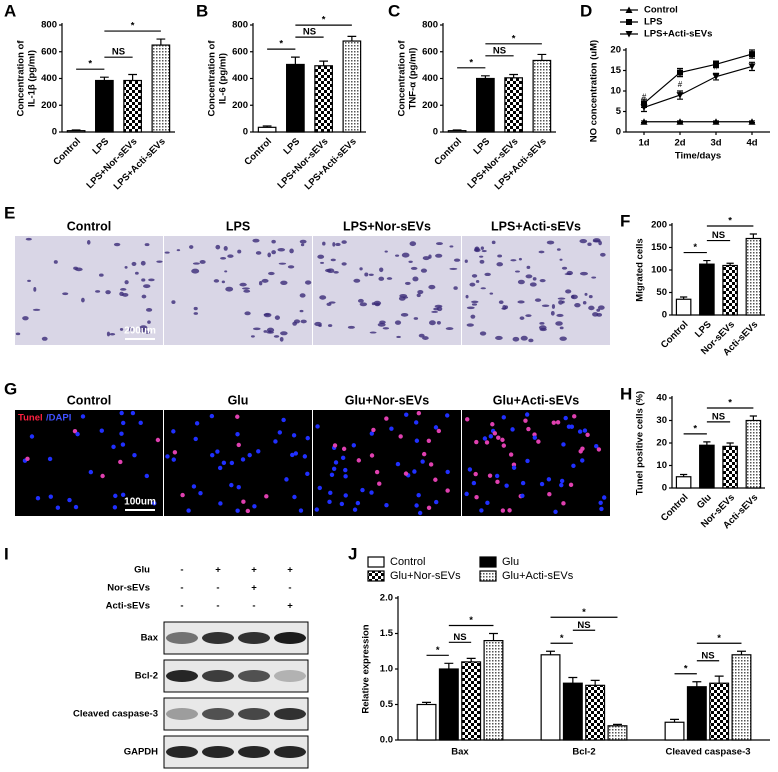 The width and height of the screenshot is (778, 772). Describe the element at coordinates (30, 418) in the screenshot. I see `stain-label: Tunel` at that location.